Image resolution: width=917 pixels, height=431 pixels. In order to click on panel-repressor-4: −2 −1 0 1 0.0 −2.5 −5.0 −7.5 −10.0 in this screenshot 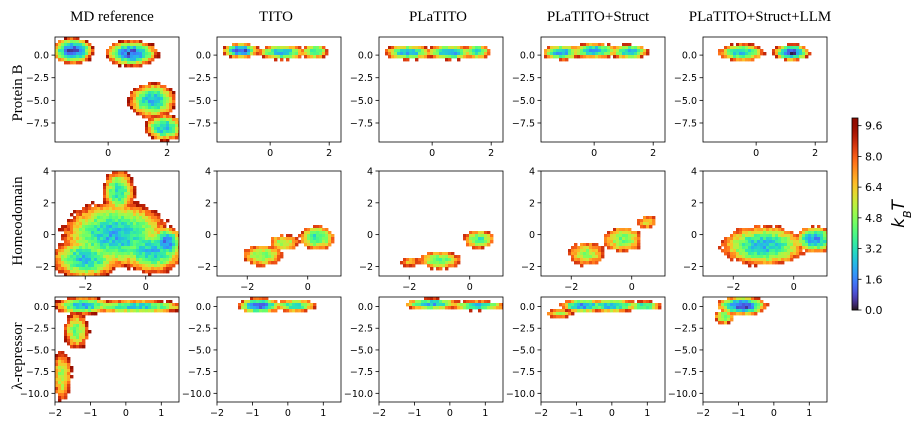, I will do `click(586, 357)`.